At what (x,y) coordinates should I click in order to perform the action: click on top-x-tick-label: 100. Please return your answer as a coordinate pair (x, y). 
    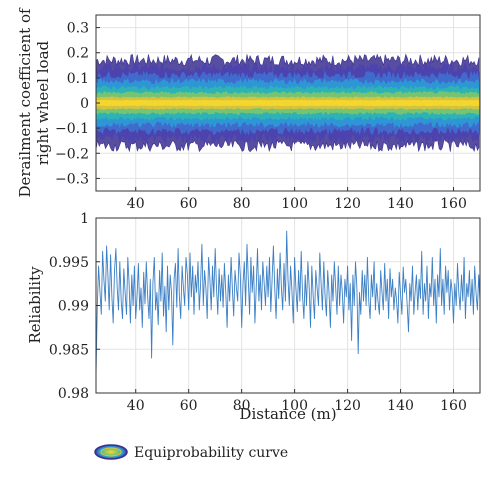
    Looking at the image, I should click on (294, 204).